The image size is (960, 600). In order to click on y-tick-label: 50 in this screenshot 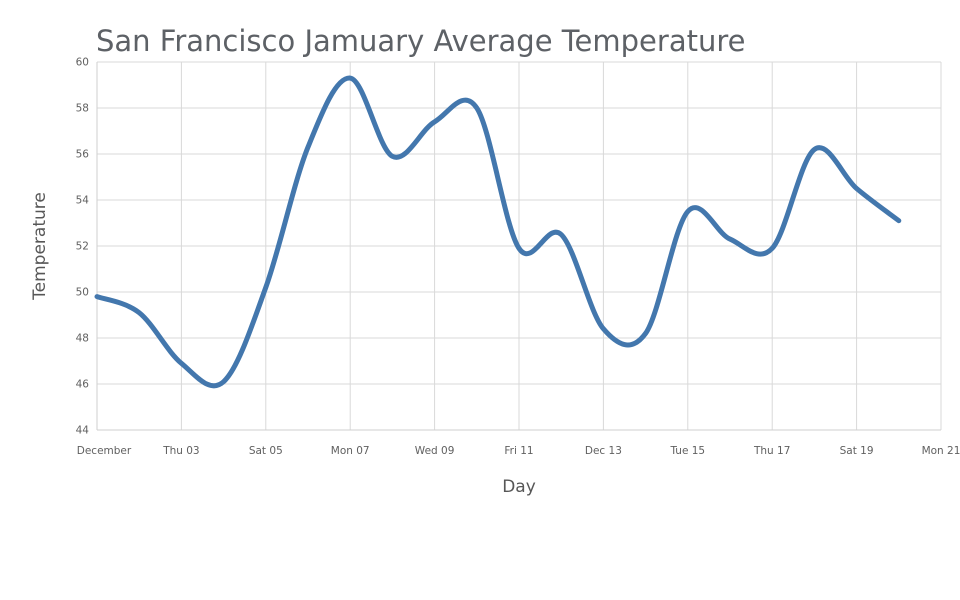, I will do `click(82, 293)`.